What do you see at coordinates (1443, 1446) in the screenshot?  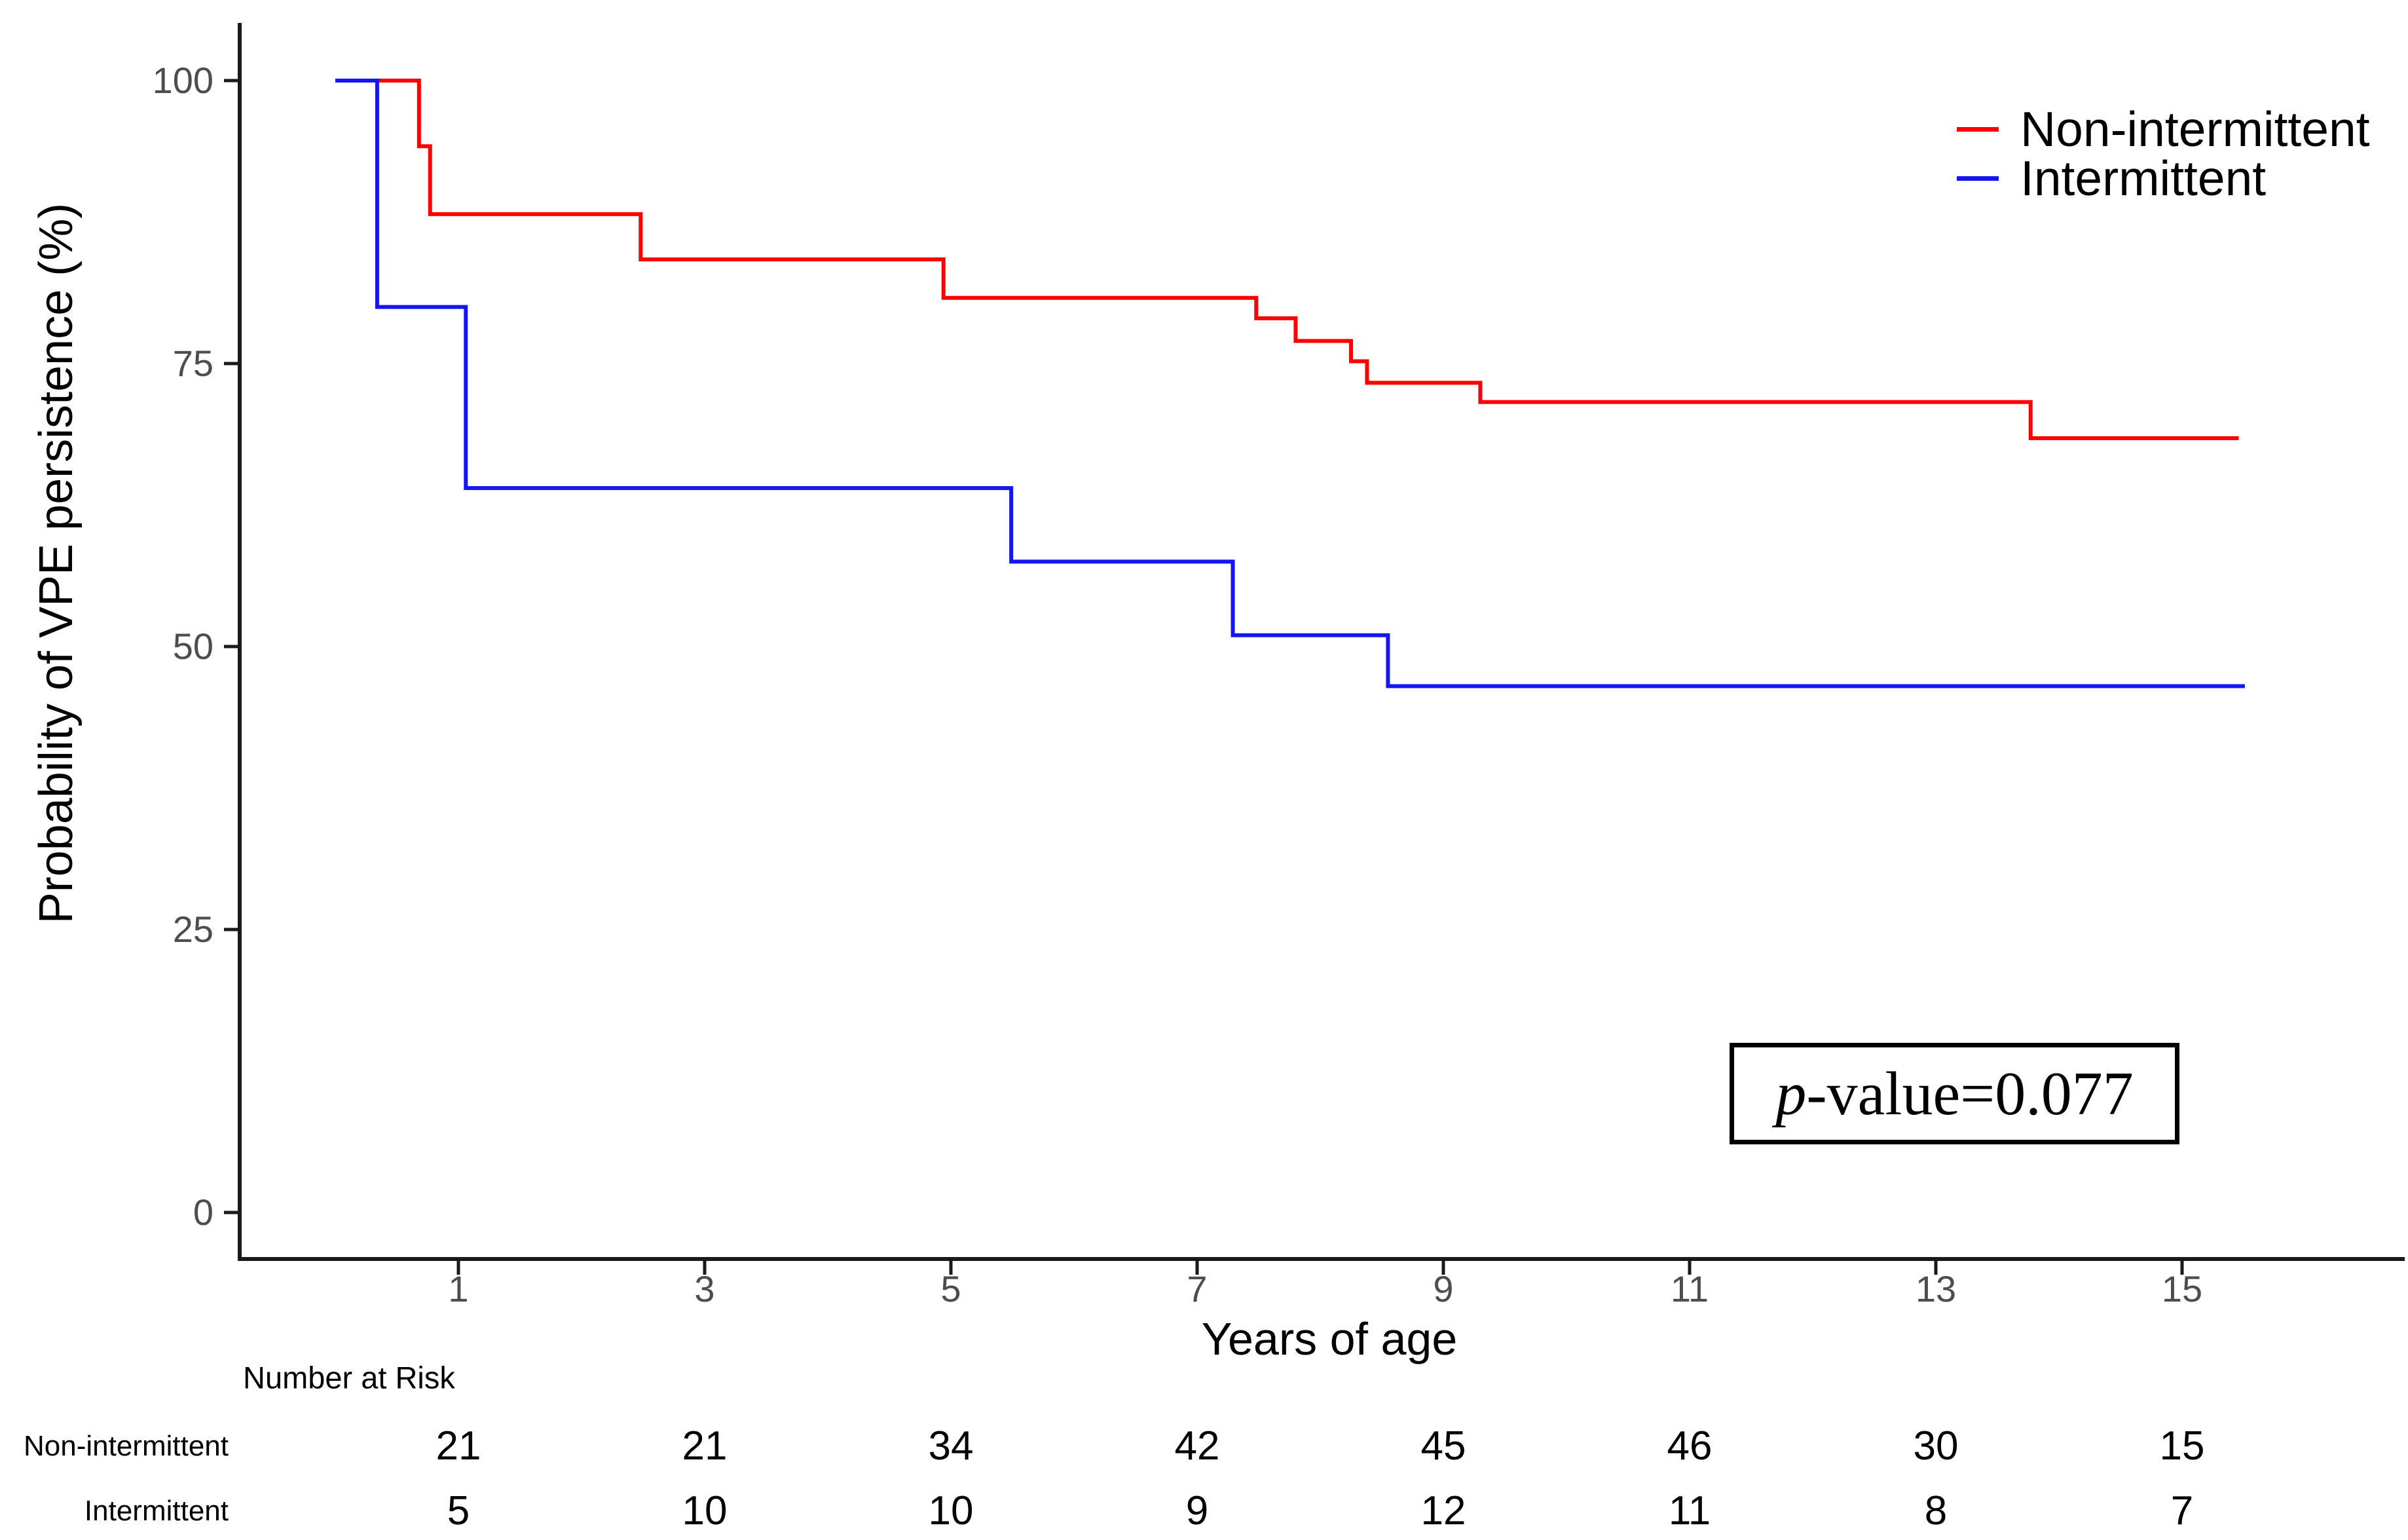 I see `risk-value-non-intermittent: 45` at bounding box center [1443, 1446].